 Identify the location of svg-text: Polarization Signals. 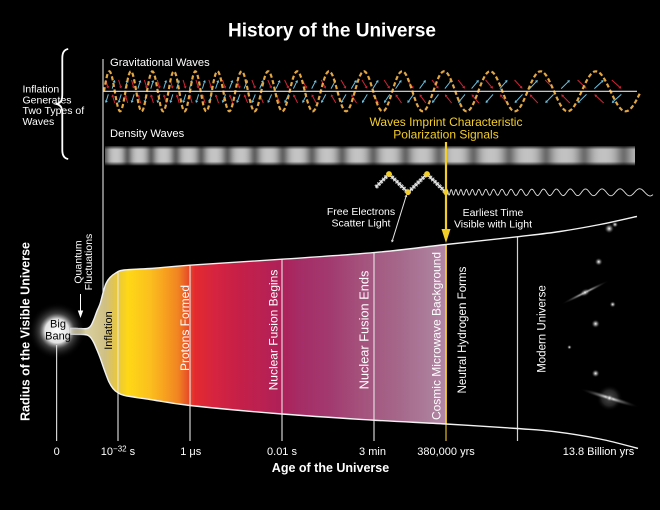
(445, 135).